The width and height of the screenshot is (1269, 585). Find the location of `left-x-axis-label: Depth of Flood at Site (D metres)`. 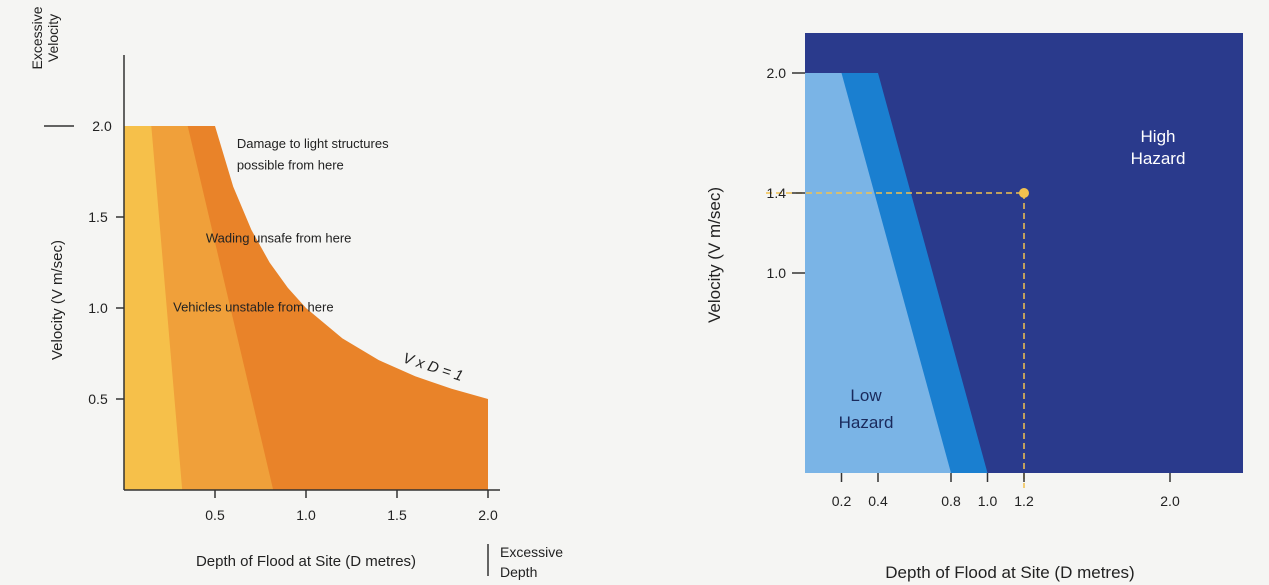

left-x-axis-label: Depth of Flood at Site (D metres) is located at coordinates (306, 561).